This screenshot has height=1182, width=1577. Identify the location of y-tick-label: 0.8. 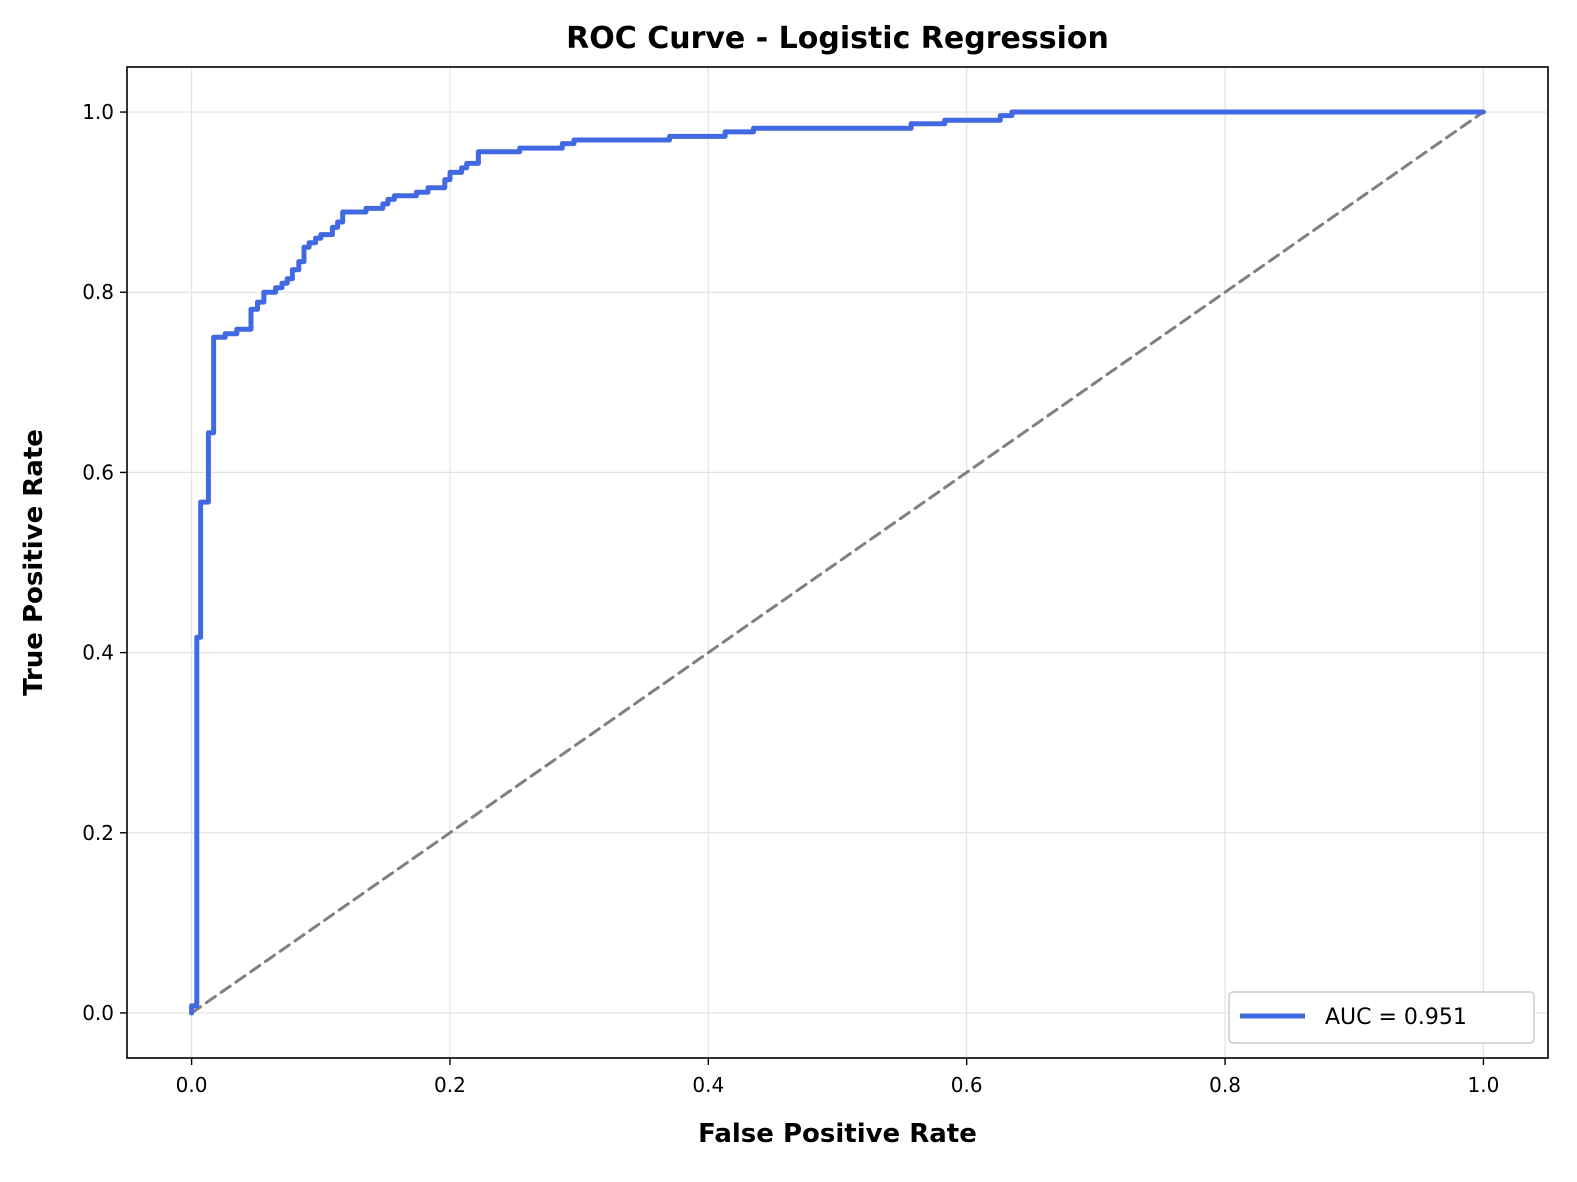
(98, 292).